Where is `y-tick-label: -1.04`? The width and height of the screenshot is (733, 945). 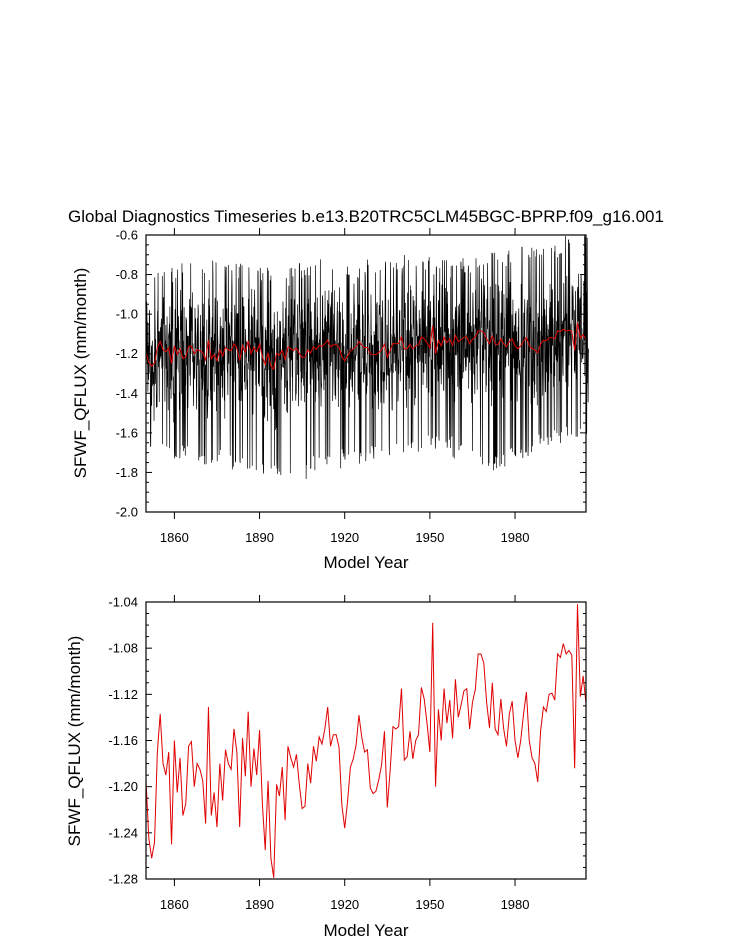
y-tick-label: -1.04 is located at coordinates (123, 602).